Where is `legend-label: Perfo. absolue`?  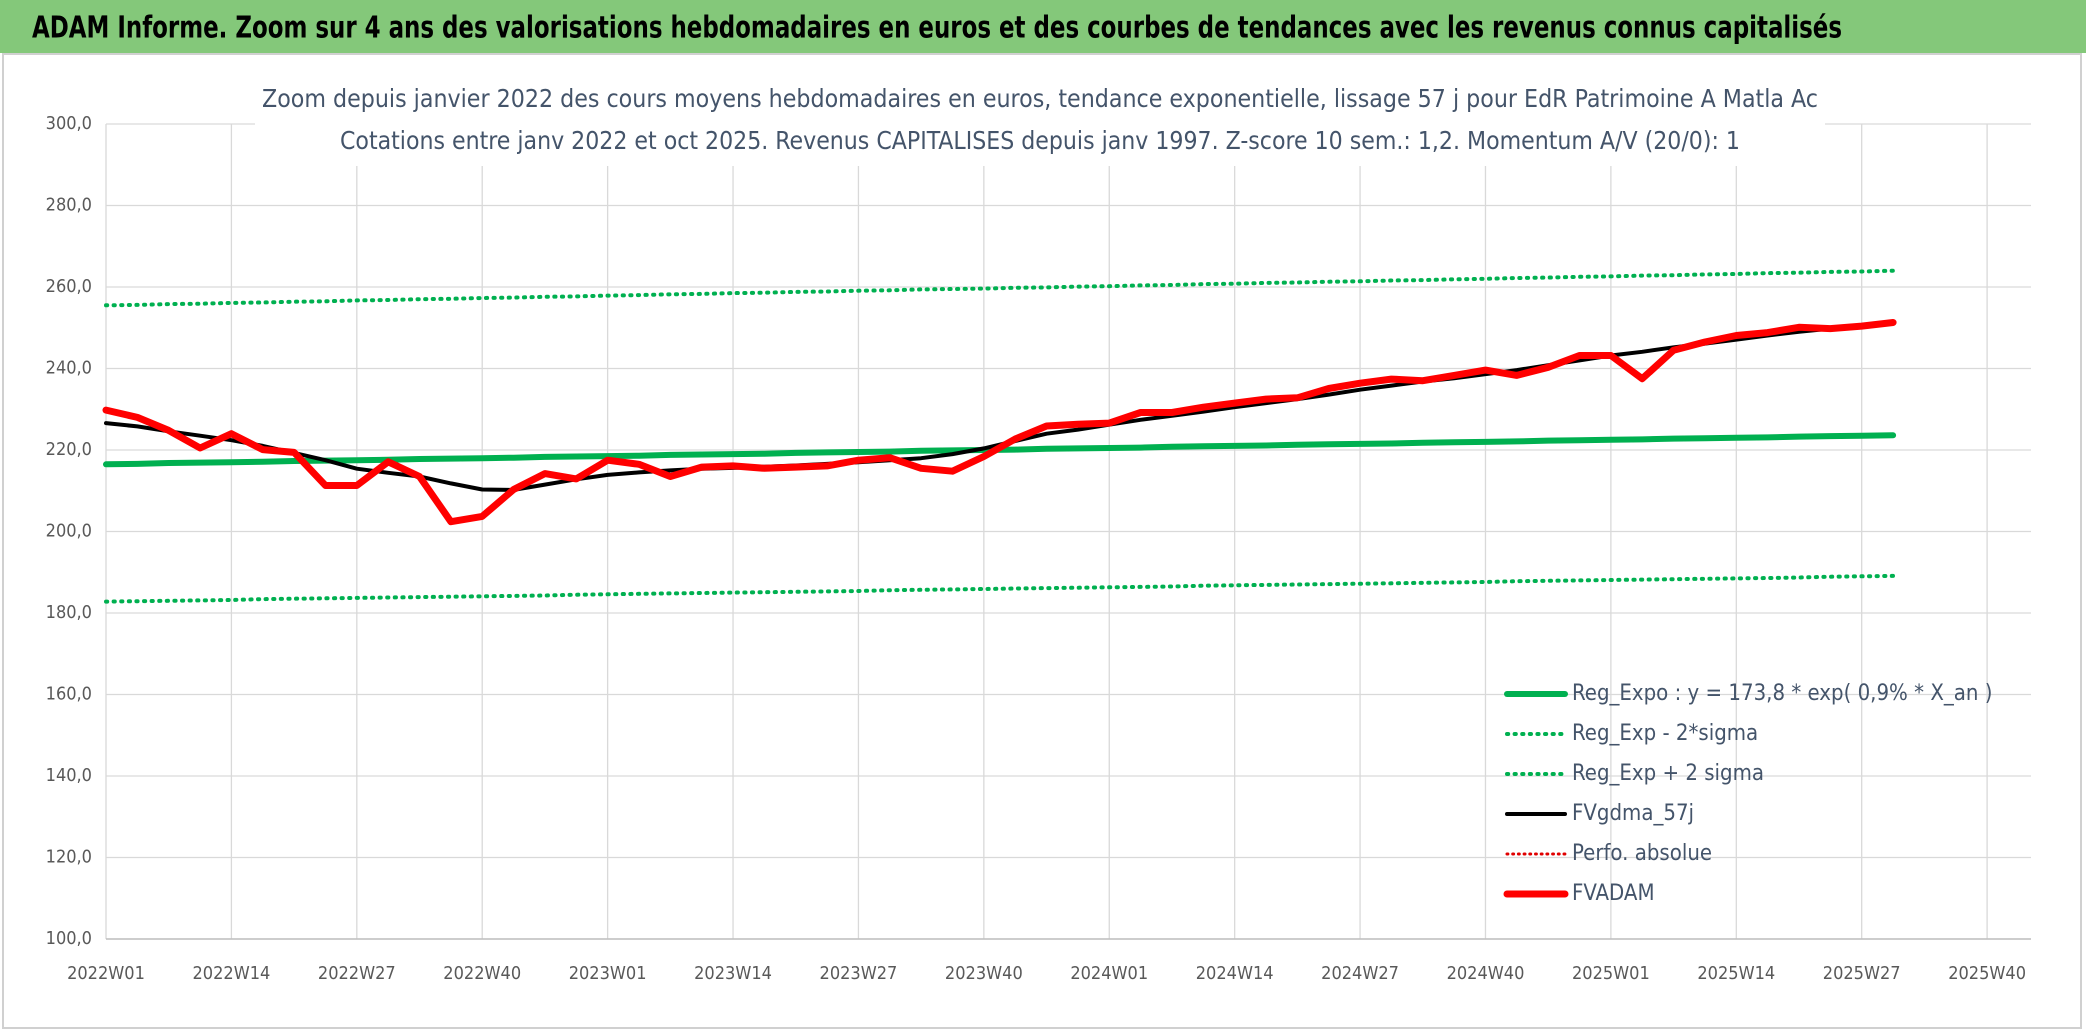
legend-label: Perfo. absolue is located at coordinates (1642, 853).